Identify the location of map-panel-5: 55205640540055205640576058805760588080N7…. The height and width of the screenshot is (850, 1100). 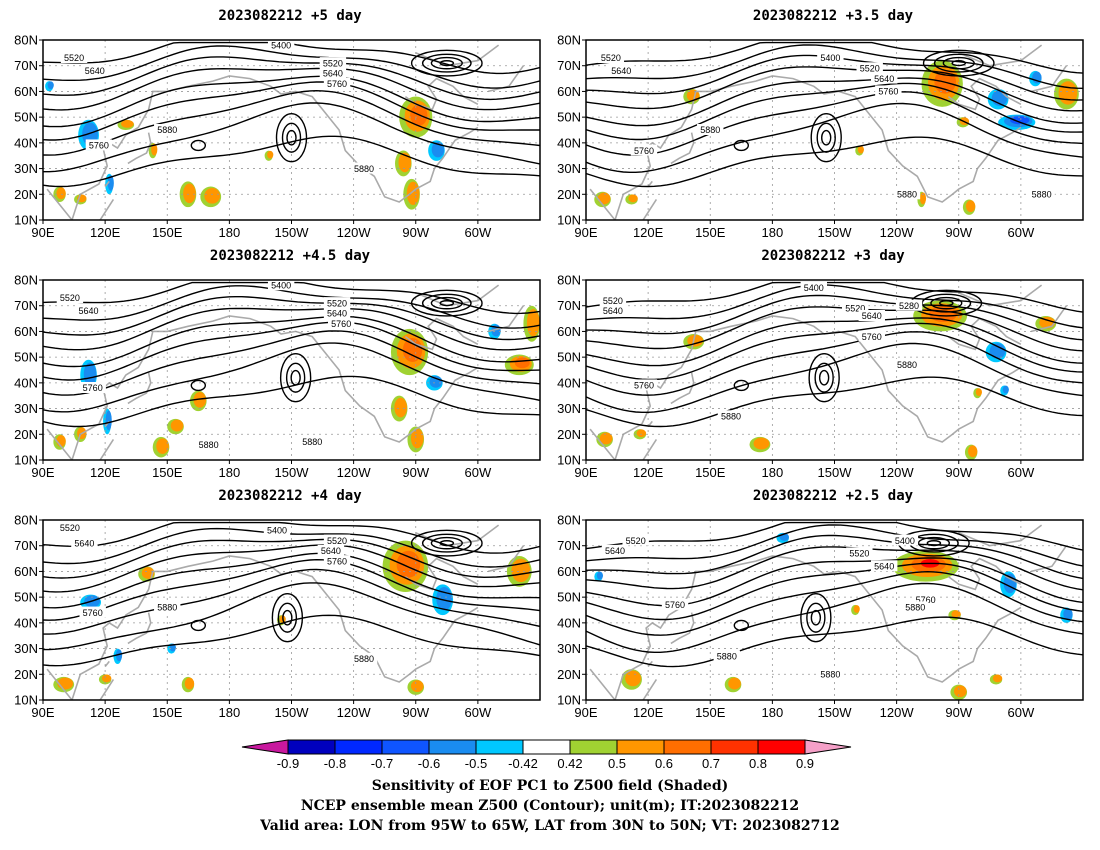
(277, 616).